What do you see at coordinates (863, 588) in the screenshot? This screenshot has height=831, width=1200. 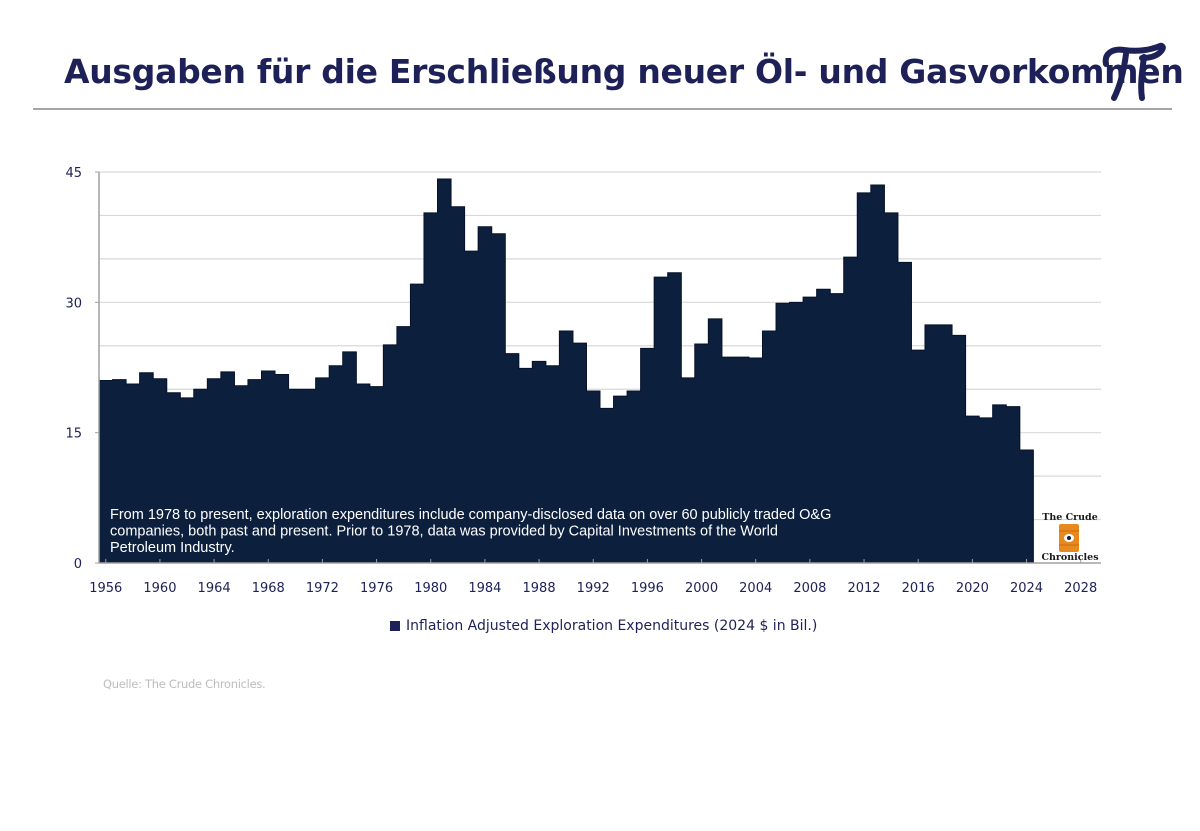 I see `x-tick-label: 2012` at bounding box center [863, 588].